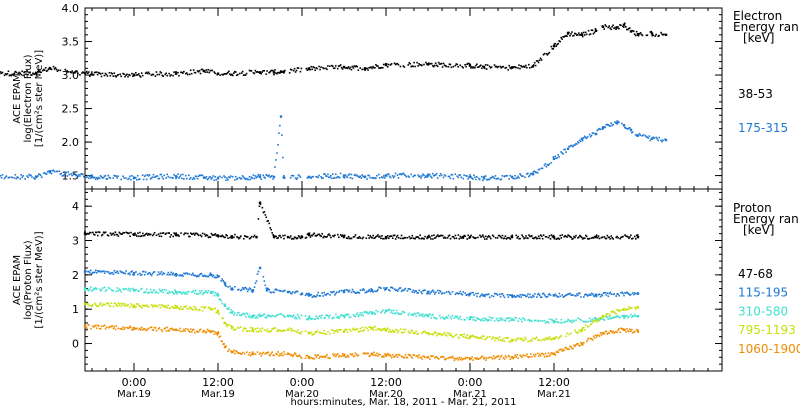 Image resolution: width=800 pixels, height=410 pixels. I want to click on legend-entry: 310-580, so click(763, 311).